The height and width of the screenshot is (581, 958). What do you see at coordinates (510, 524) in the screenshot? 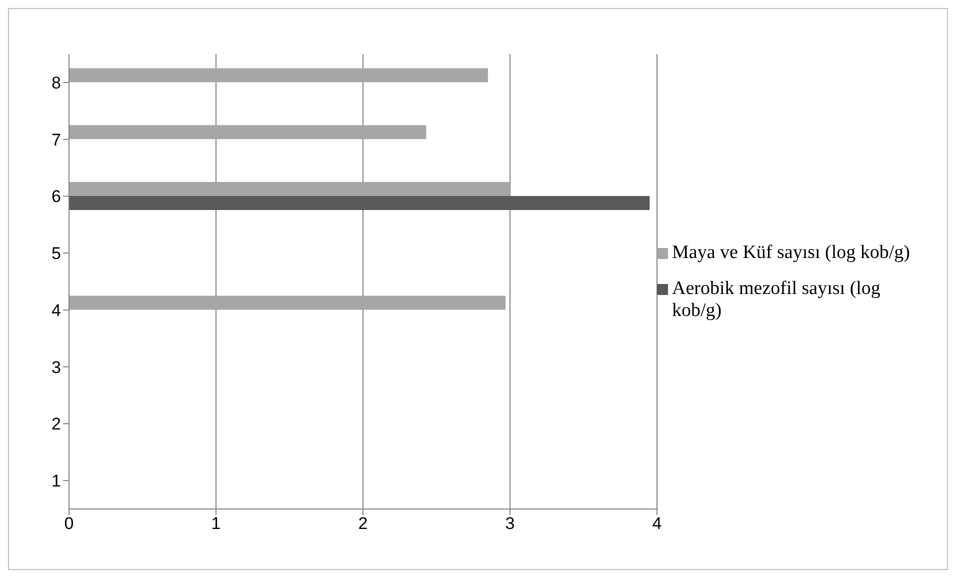
I see `x-tick-label: 3` at bounding box center [510, 524].